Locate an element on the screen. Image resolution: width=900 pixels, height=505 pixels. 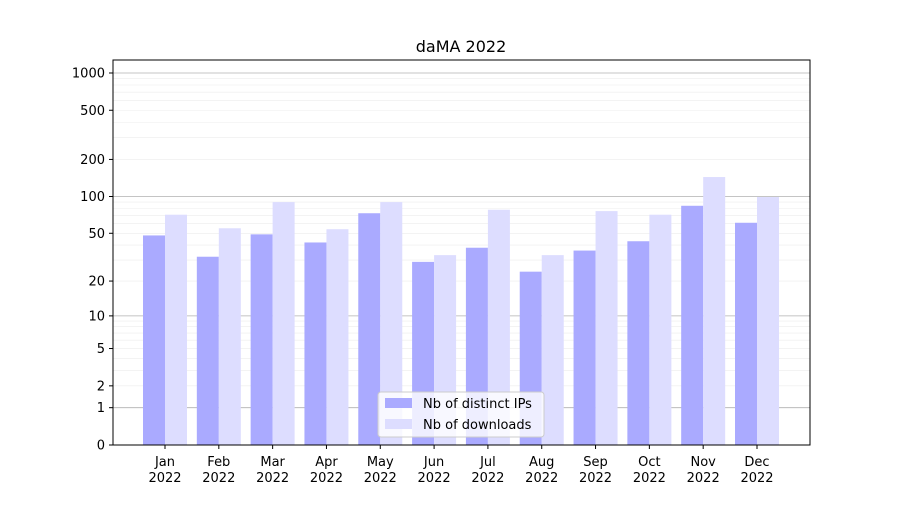
chart-title: daMA 2022 is located at coordinates (461, 46).